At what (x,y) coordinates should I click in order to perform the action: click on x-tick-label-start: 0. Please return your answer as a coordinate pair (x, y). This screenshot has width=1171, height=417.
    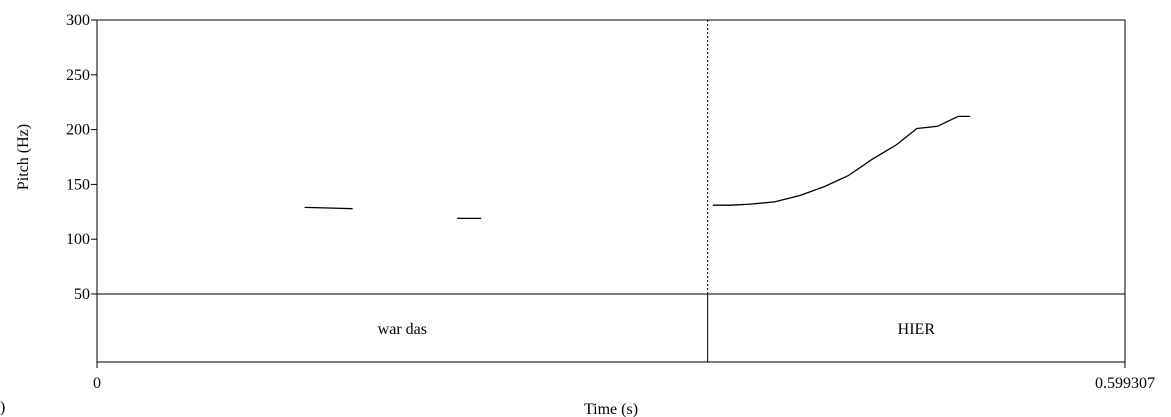
    Looking at the image, I should click on (97, 383).